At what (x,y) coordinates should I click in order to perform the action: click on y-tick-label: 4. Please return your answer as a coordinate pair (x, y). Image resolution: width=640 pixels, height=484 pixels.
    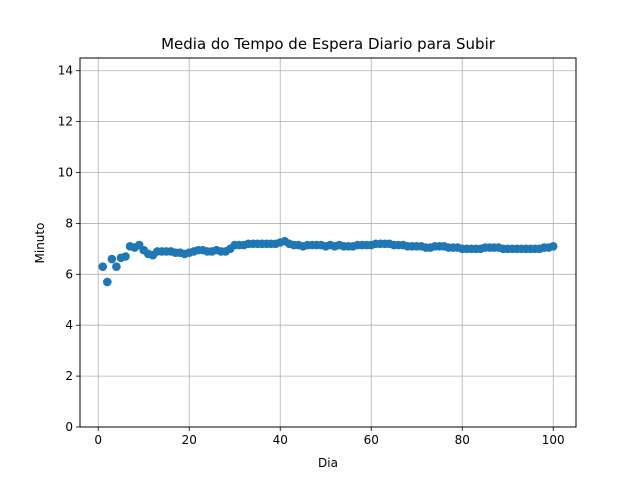
    Looking at the image, I should click on (69, 325).